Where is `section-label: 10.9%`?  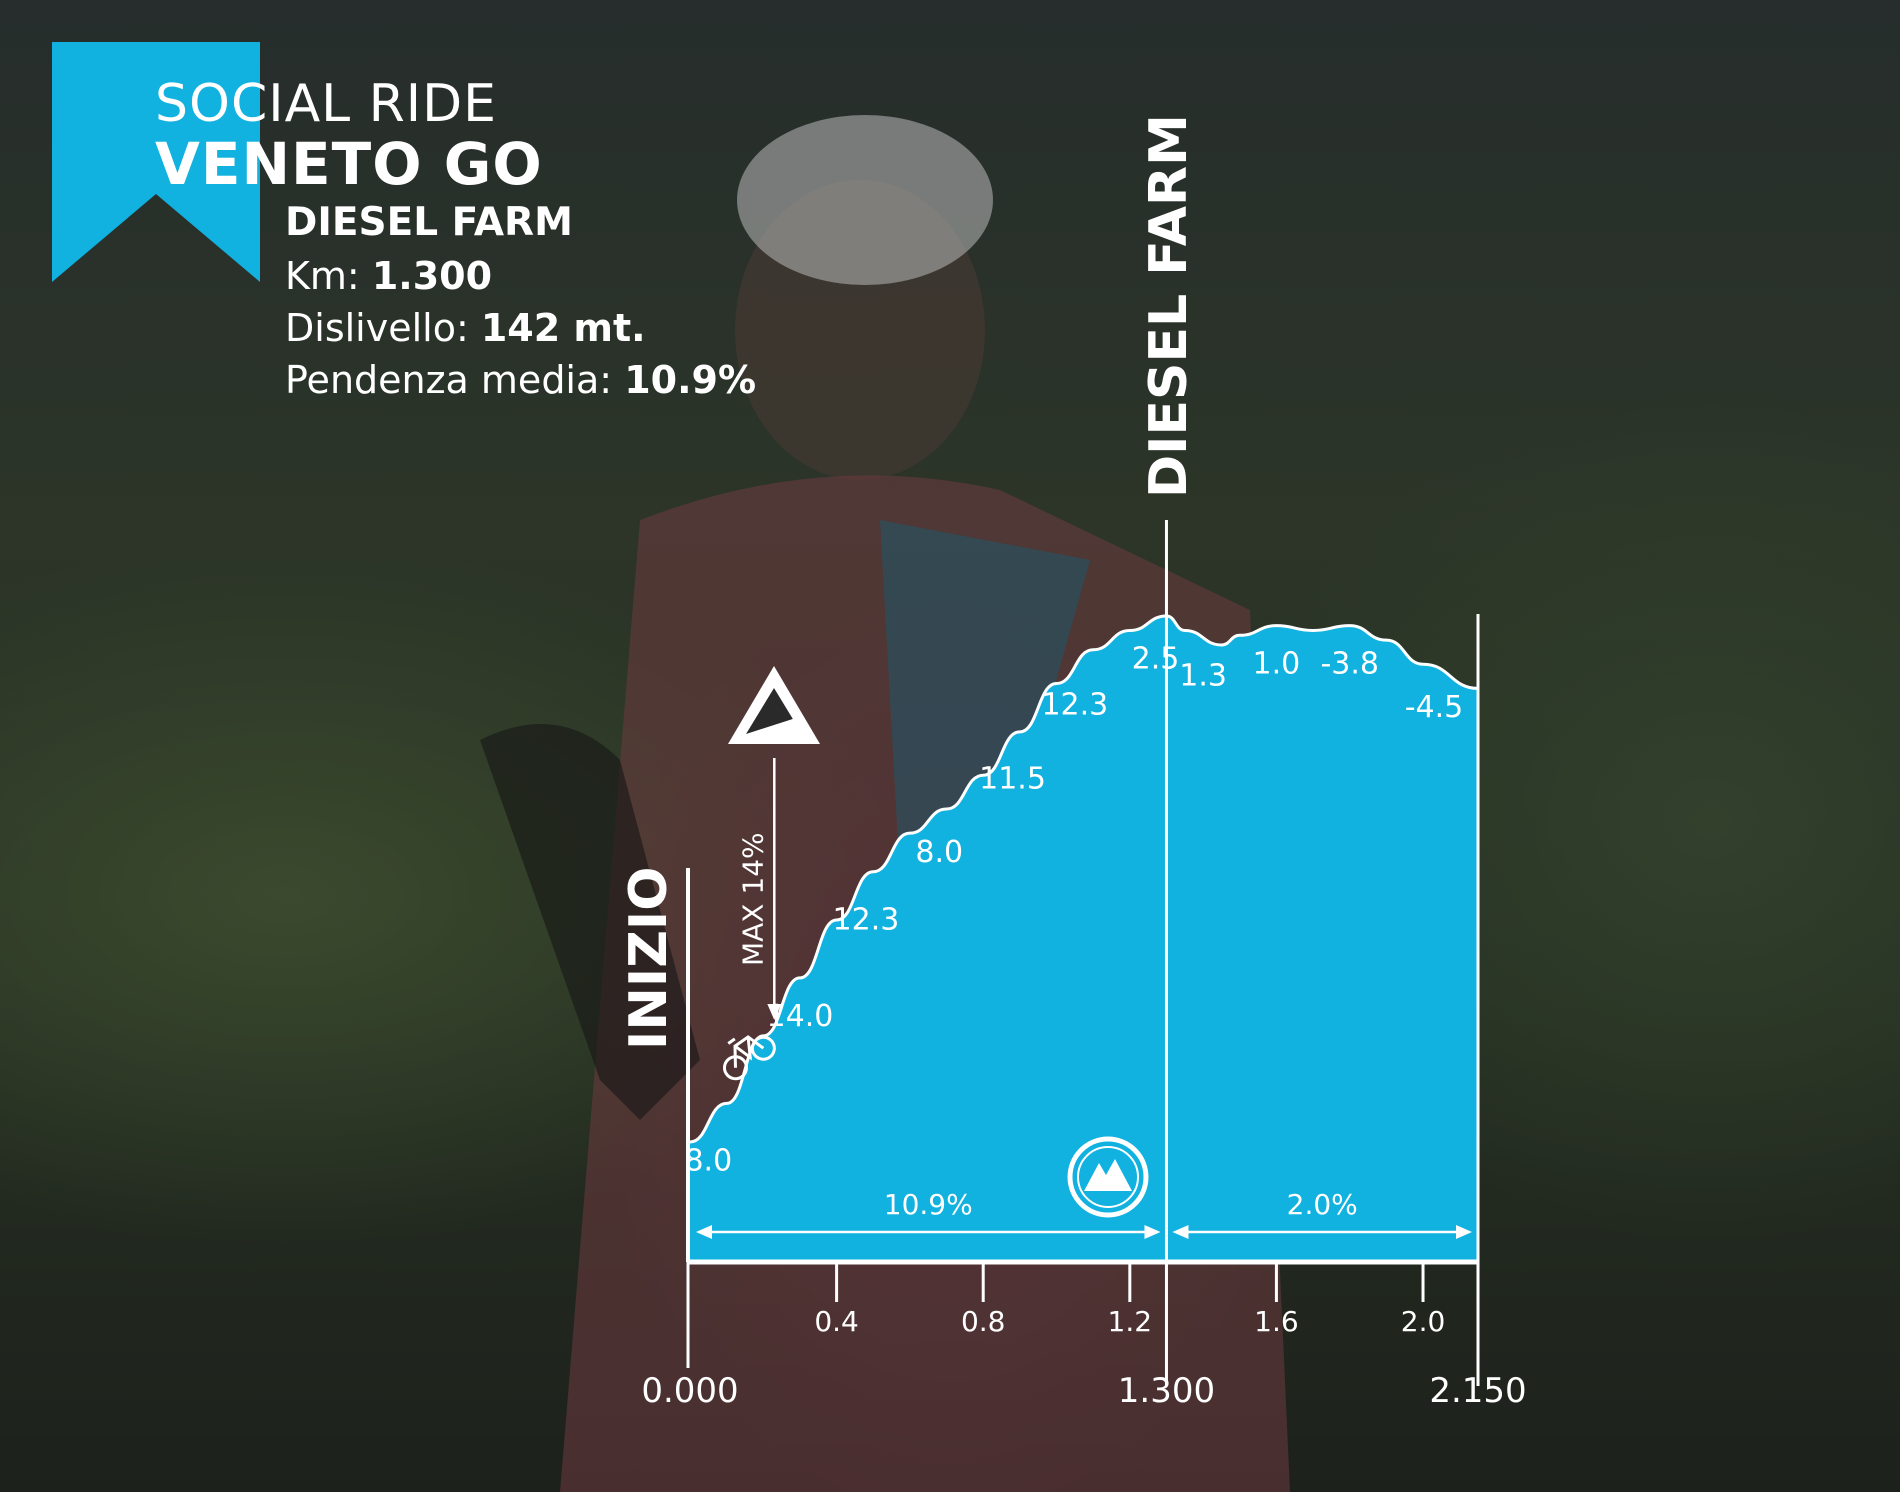
section-label: 10.9% is located at coordinates (928, 1204).